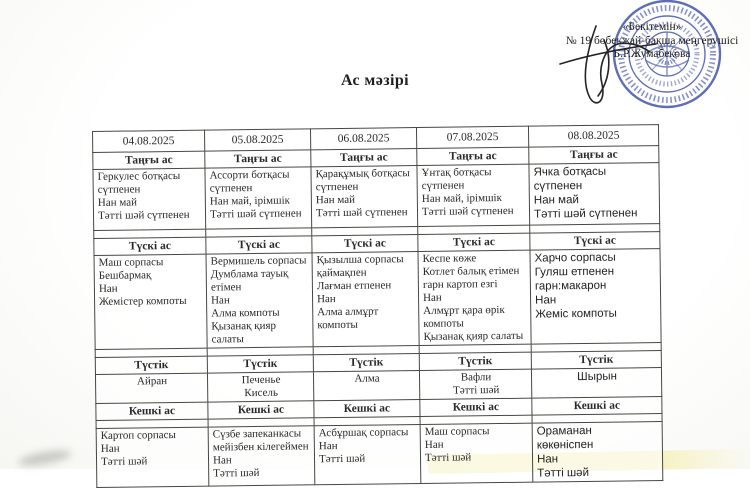 The height and width of the screenshot is (488, 750). I want to click on menu-cell: Картоп сорпасы Нан Тәтті шәй, so click(152, 457).